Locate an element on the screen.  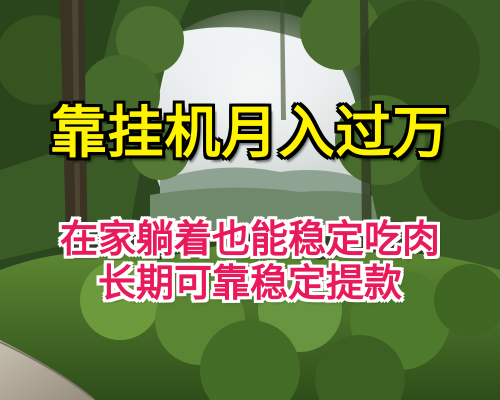
tree-trunk is located at coordinates (366, 120).